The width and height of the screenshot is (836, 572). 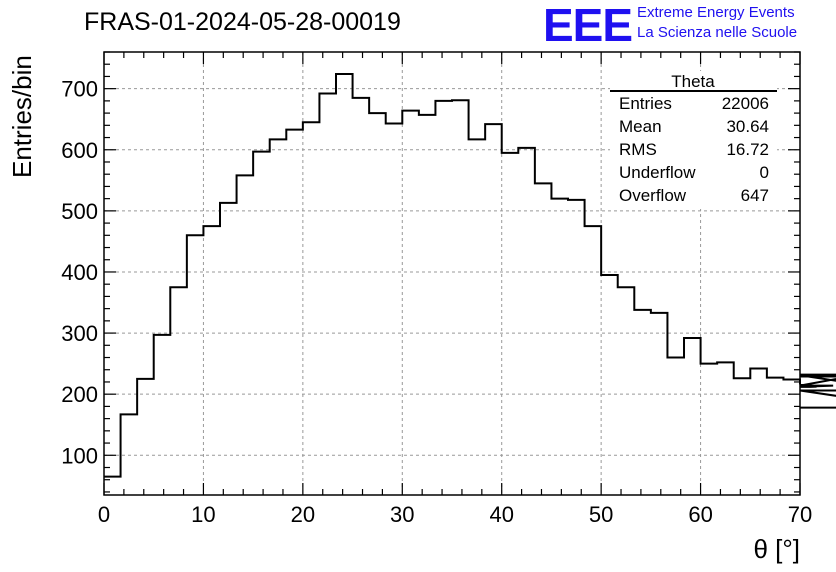 I want to click on y-tick-label: 400, so click(x=79, y=272).